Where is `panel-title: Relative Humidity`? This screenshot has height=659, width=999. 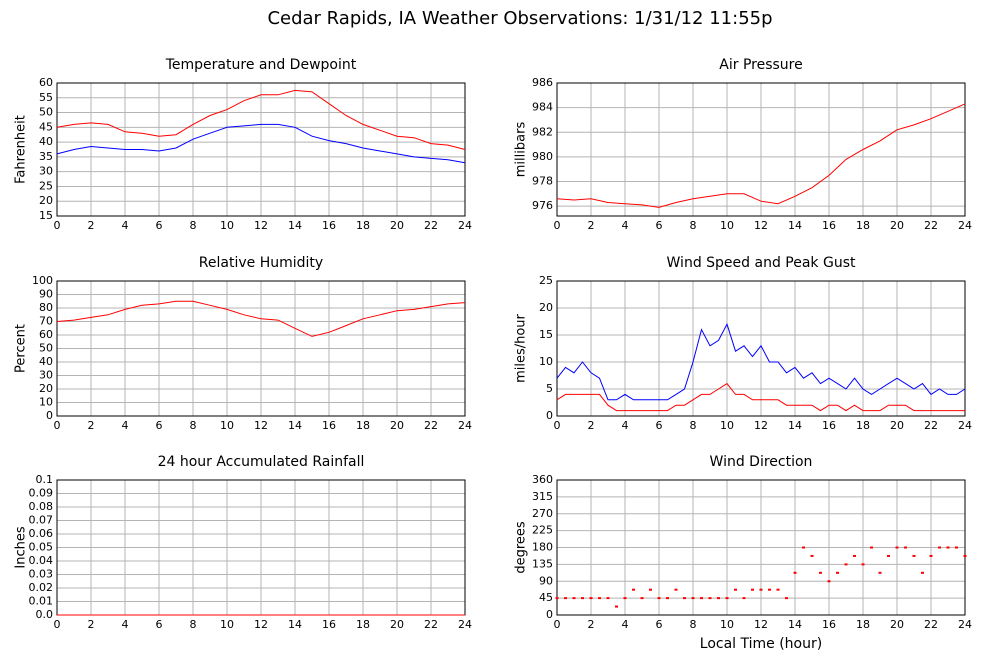 panel-title: Relative Humidity is located at coordinates (261, 263).